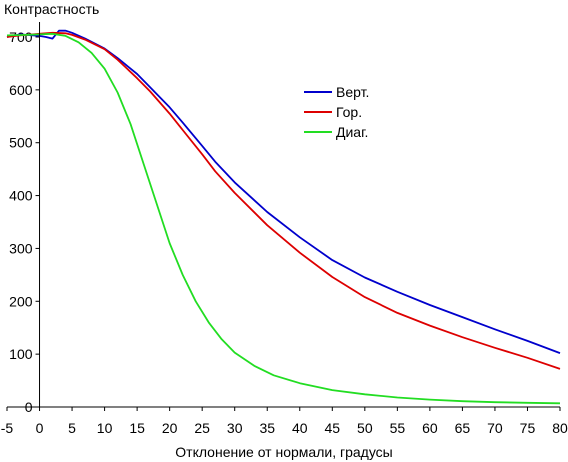 The width and height of the screenshot is (568, 462). I want to click on x-tick-label: 55, so click(398, 428).